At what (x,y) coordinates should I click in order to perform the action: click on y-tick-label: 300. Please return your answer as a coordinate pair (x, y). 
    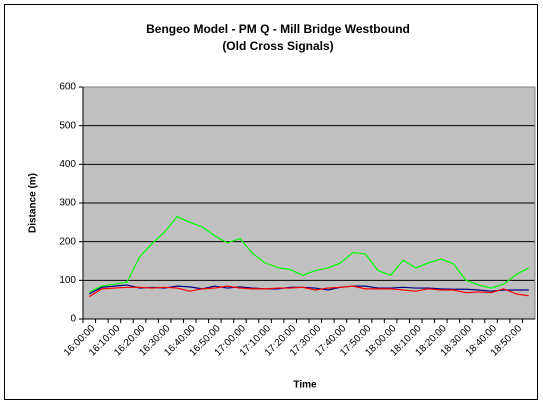
    Looking at the image, I should click on (67, 203).